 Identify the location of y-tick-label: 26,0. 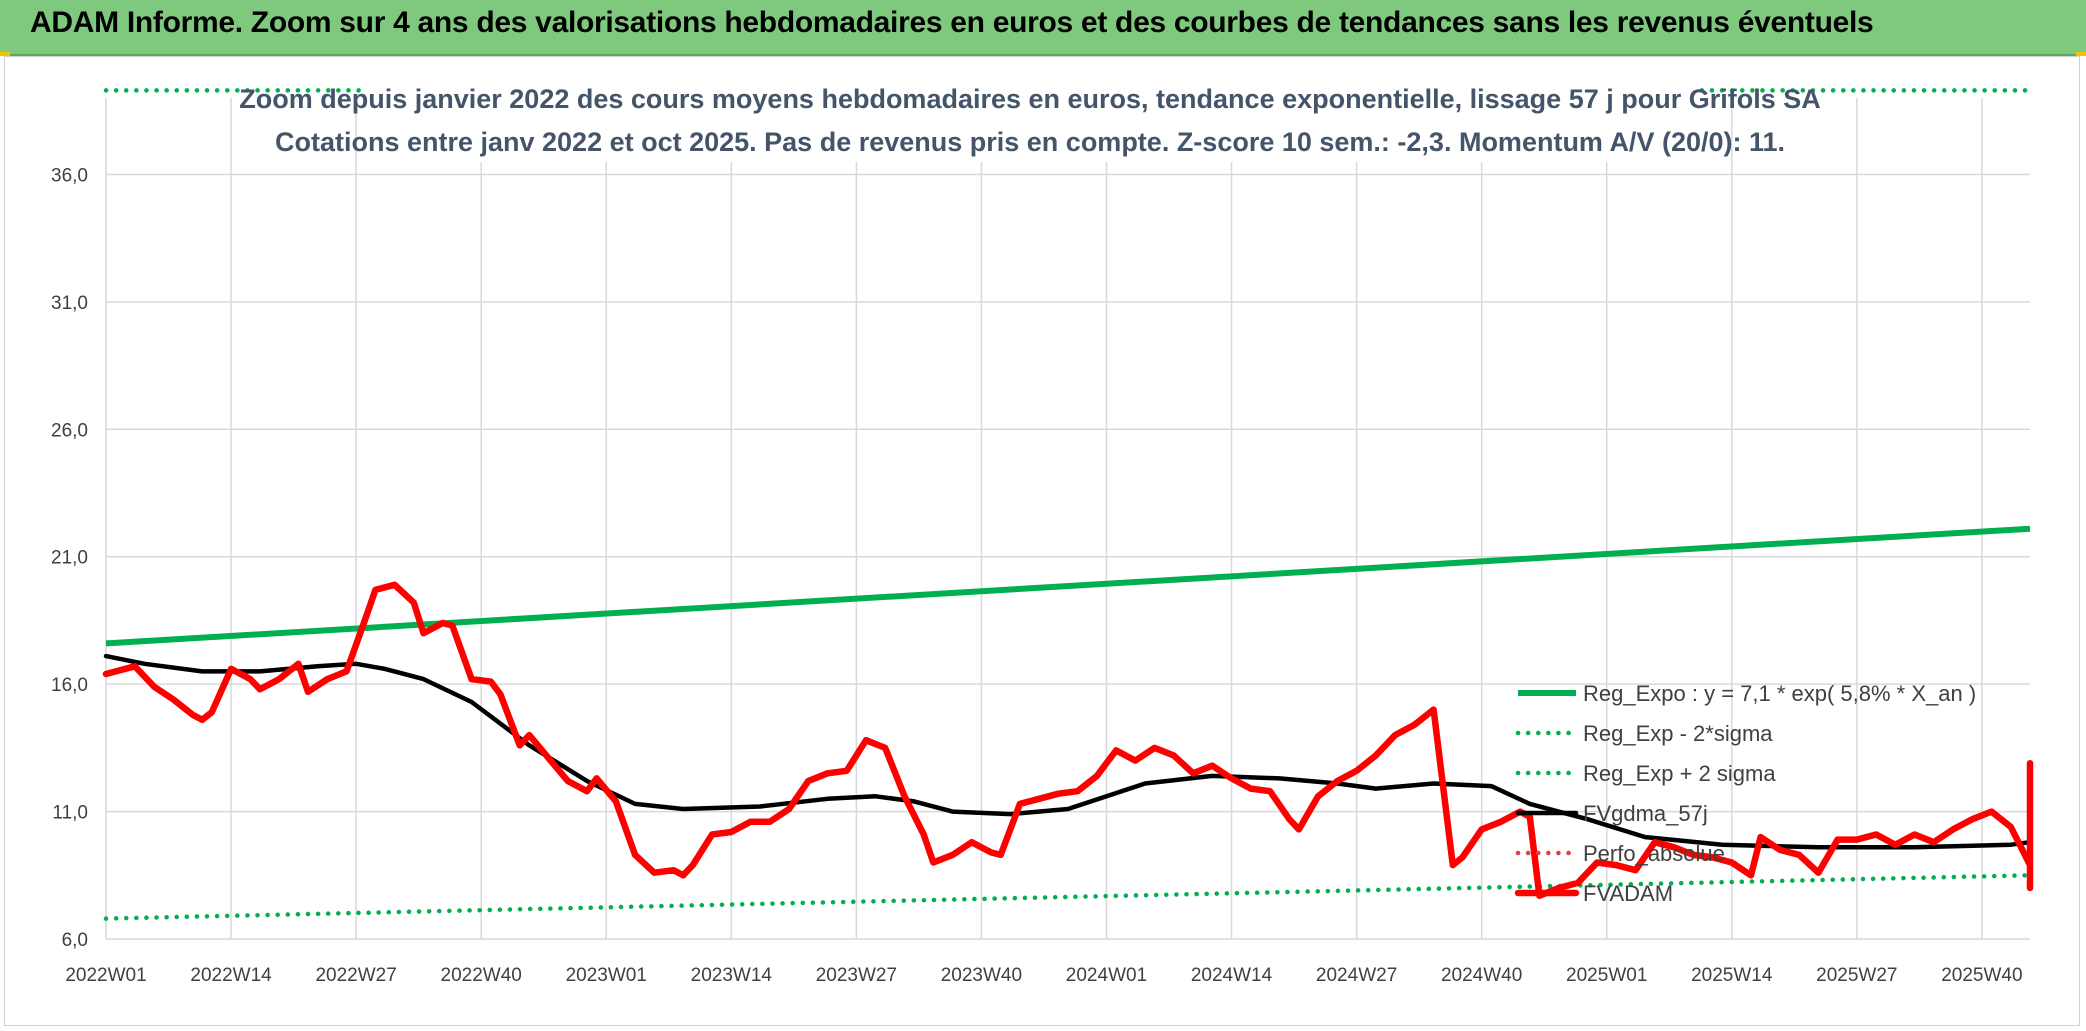
(69, 430).